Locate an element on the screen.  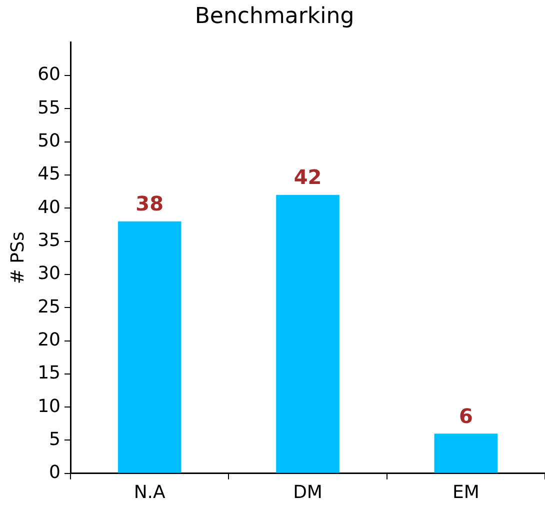
y-tick-label: 10 is located at coordinates (49, 406).